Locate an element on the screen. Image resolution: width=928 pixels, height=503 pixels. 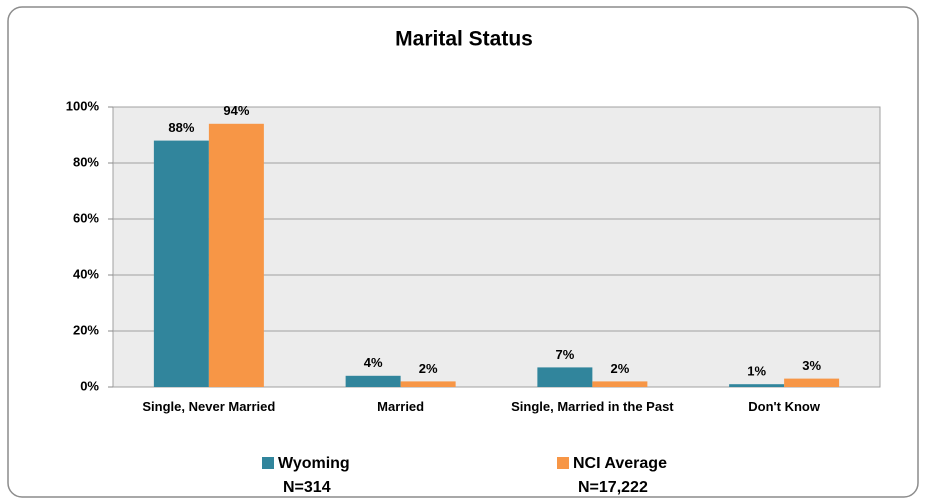
x-tick-label: Single, Never Married is located at coordinates (209, 406).